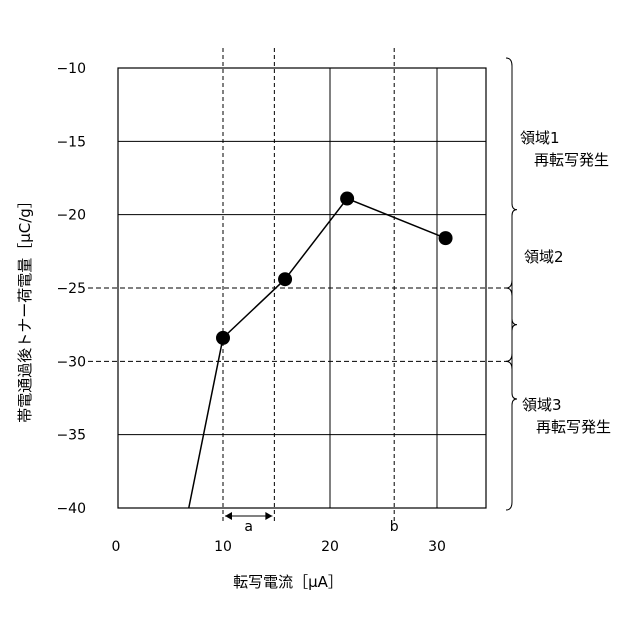 This screenshot has width=640, height=640. Describe the element at coordinates (248, 527) in the screenshot. I see `interval-label-a: a` at that location.